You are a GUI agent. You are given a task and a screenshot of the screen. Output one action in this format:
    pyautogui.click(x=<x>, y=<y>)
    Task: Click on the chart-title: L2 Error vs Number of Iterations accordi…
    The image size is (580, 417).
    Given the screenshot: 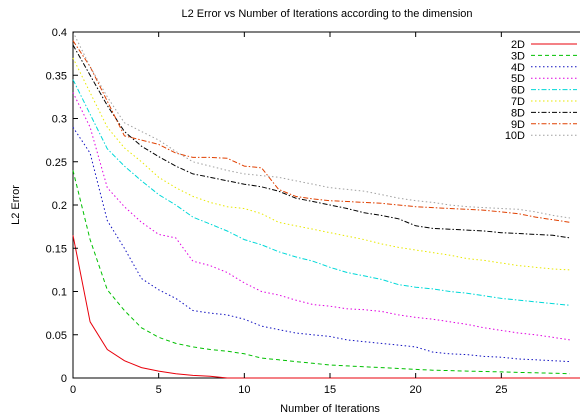 What is the action you would take?
    pyautogui.click(x=326, y=14)
    